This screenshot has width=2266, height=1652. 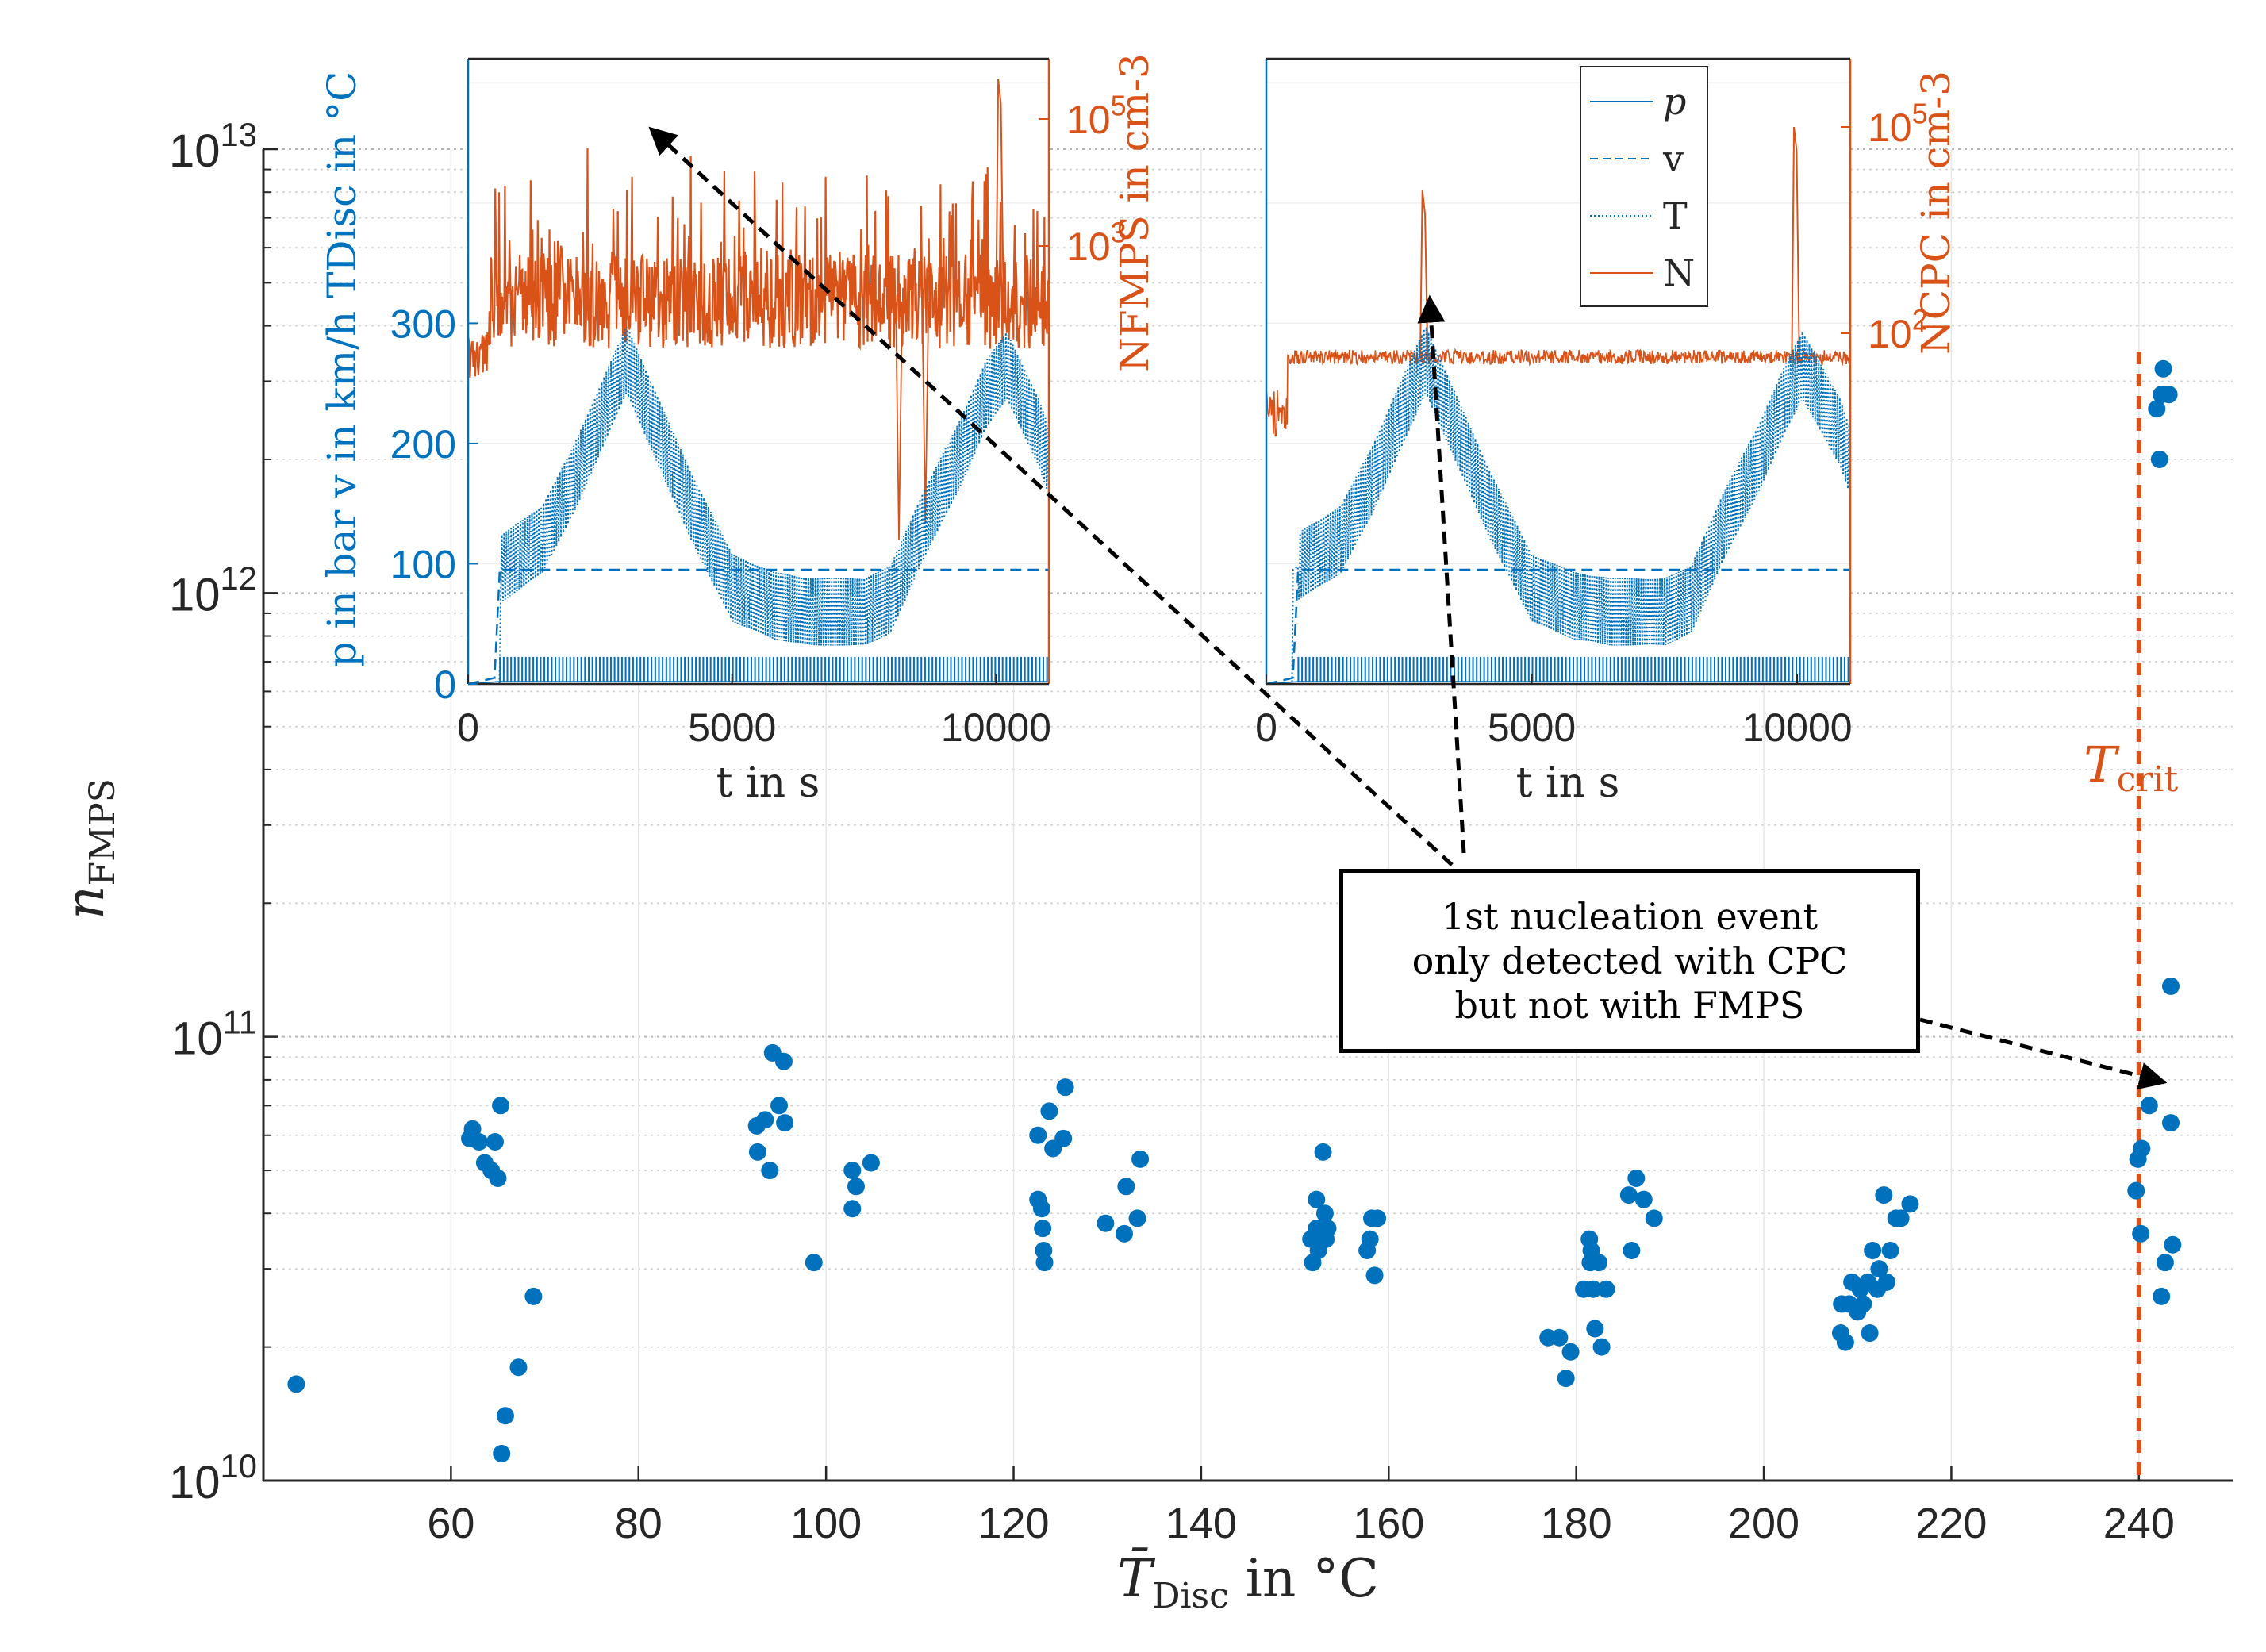 What do you see at coordinates (1629, 1006) in the screenshot?
I see `annotation-line-3: but not with FMPS` at bounding box center [1629, 1006].